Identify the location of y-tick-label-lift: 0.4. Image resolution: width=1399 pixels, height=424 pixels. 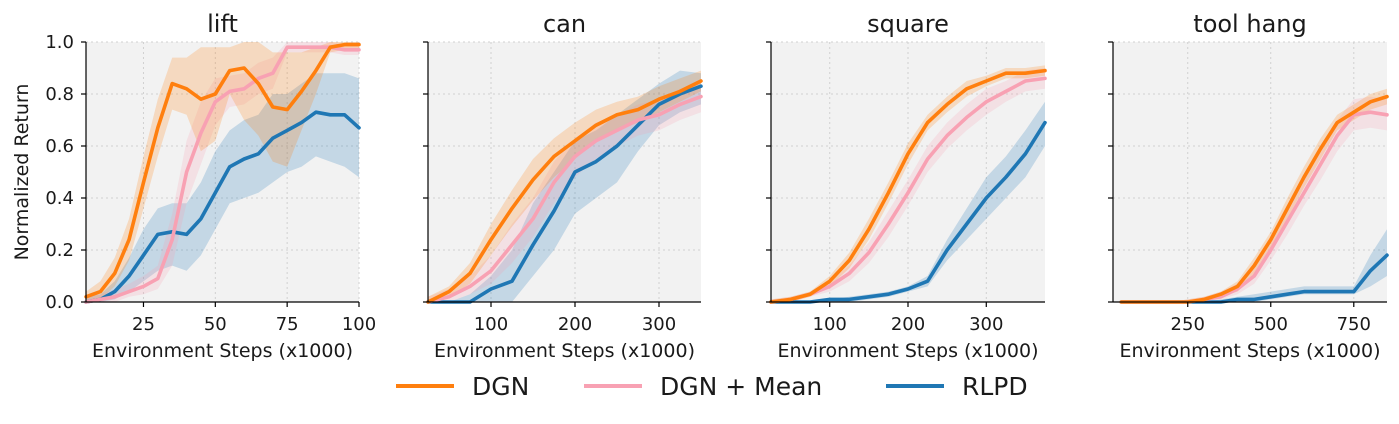
(59, 198).